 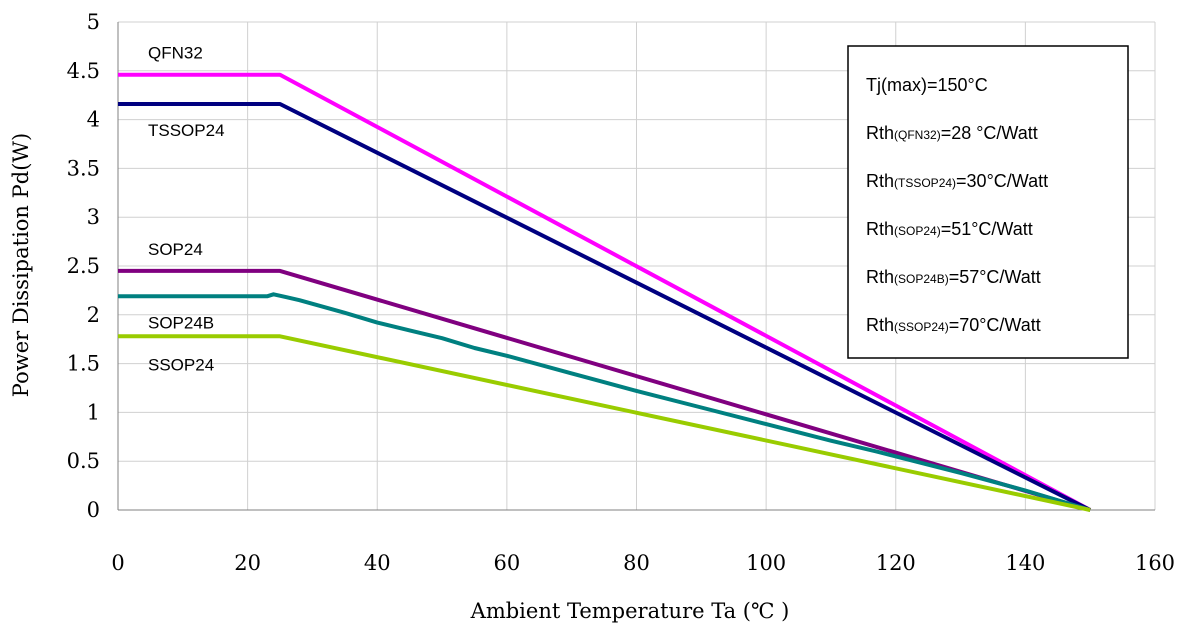 I want to click on info-box-line: Tj(max)=150°C, so click(x=927, y=85).